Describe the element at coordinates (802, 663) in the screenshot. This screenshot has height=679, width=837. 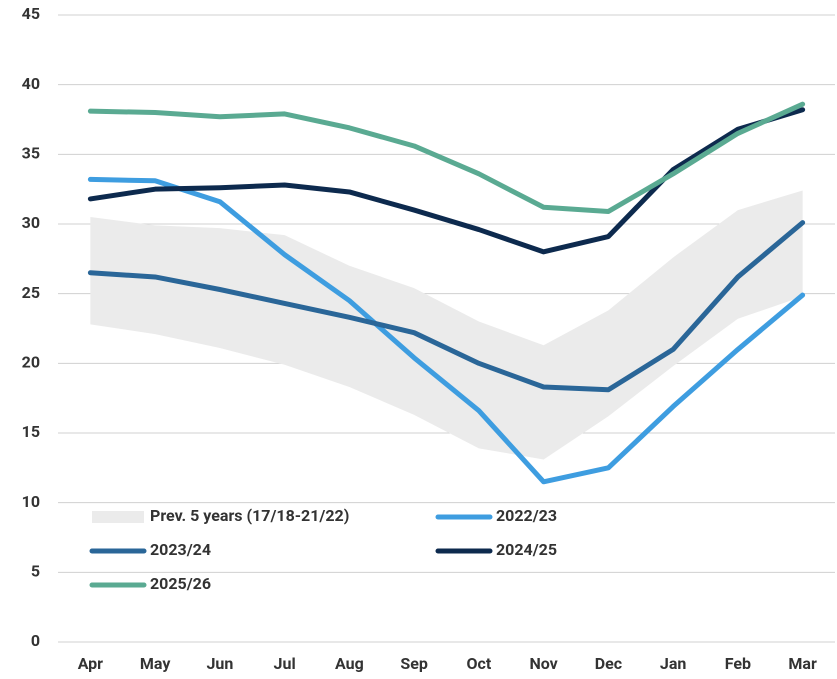
I see `x-tick-label: Mar` at that location.